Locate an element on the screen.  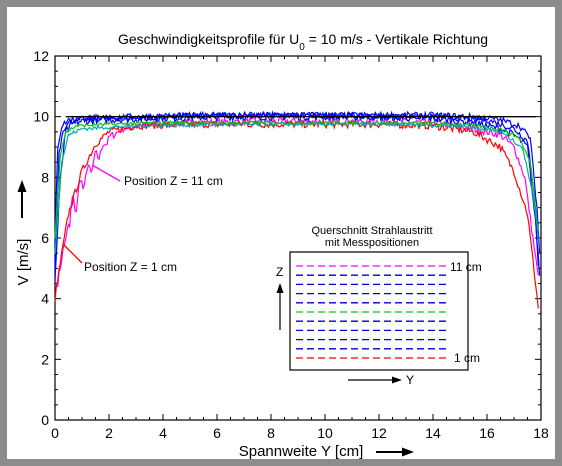
x-tick-label: 16 is located at coordinates (487, 433).